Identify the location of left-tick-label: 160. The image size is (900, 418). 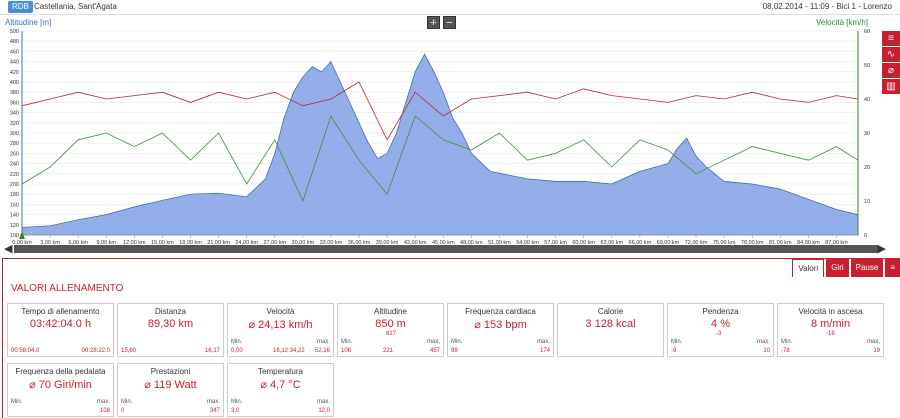
(14, 205).